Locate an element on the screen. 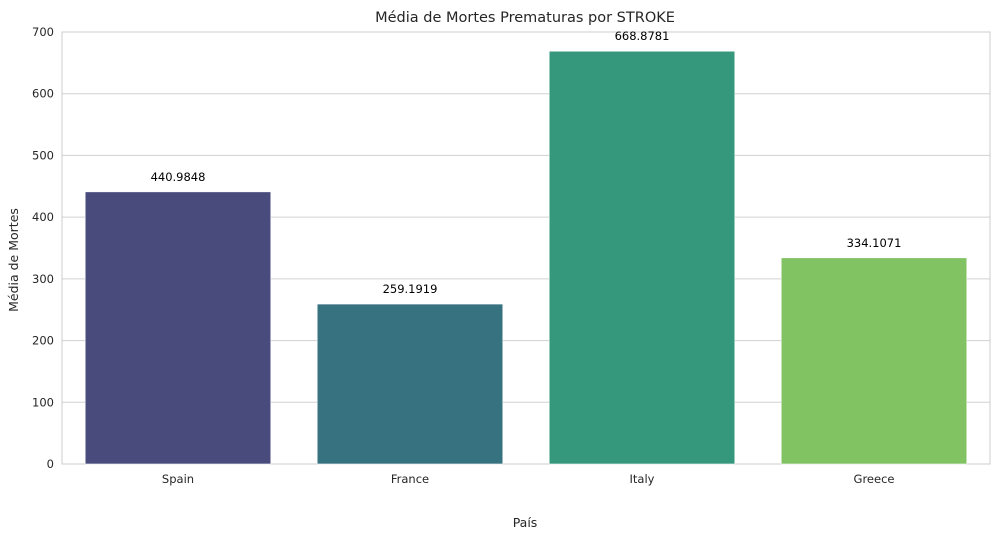  x-tick-label: France is located at coordinates (410, 479).